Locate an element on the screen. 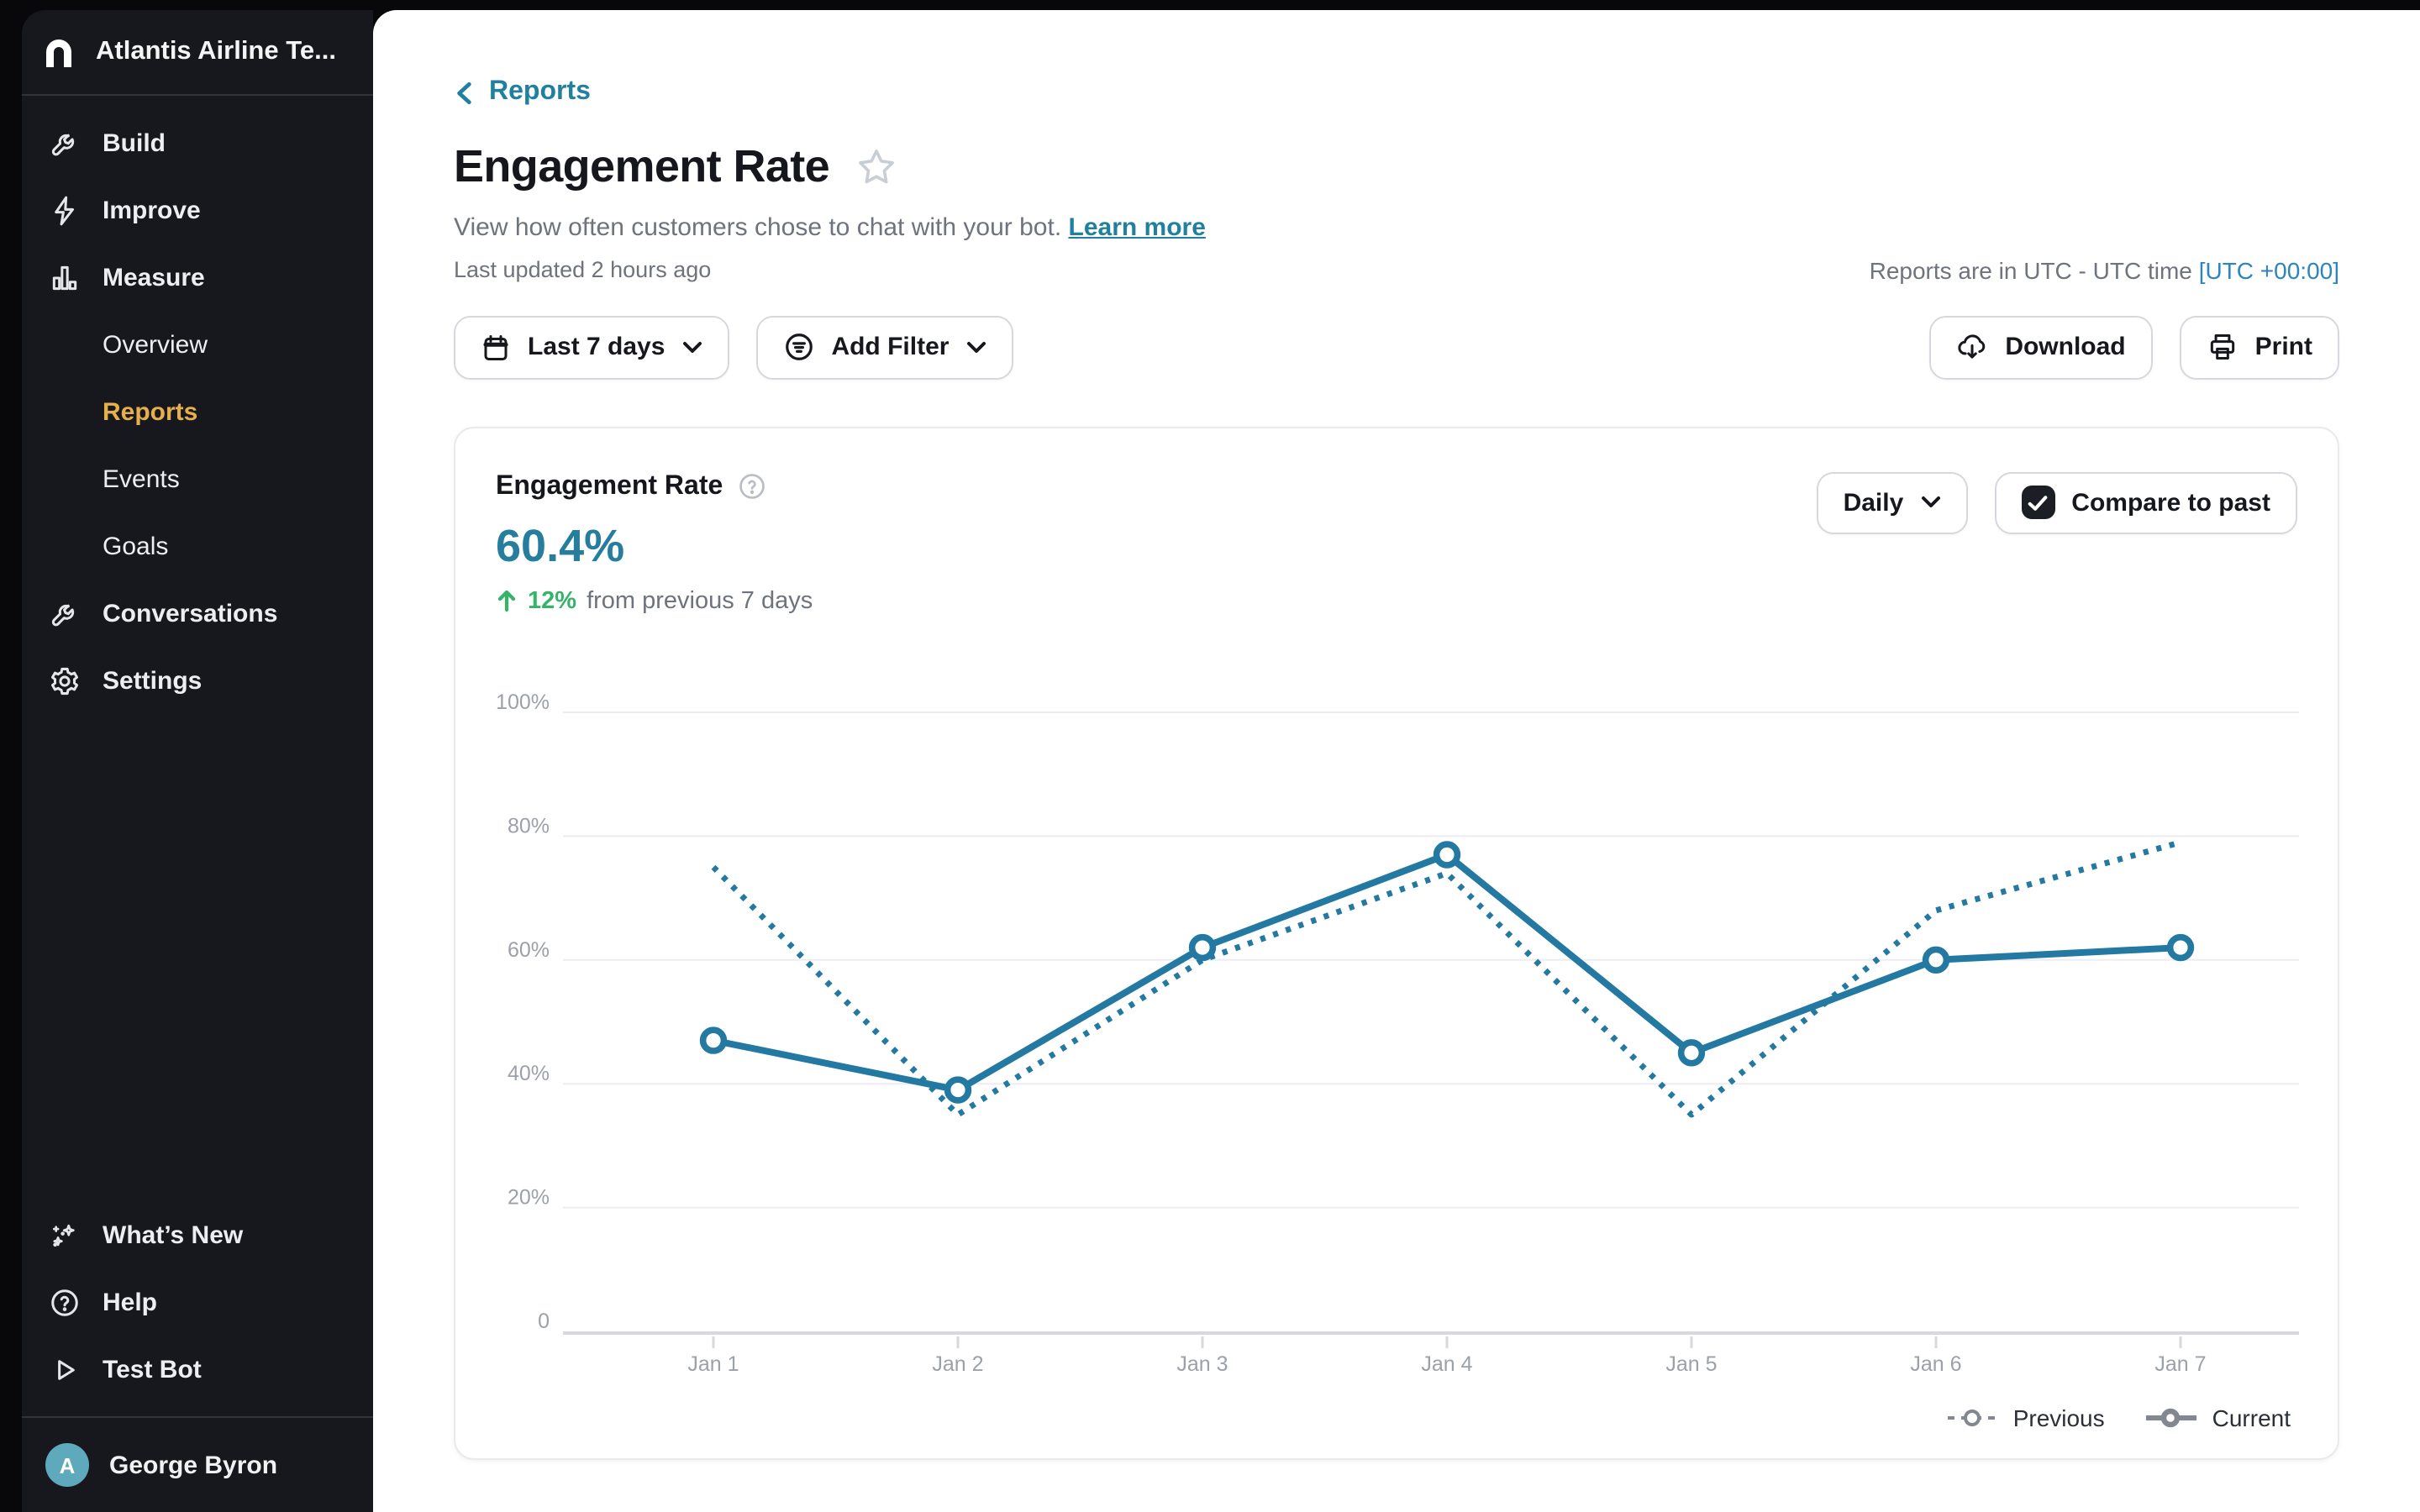 This screenshot has height=1512, width=2420. legend-item-current: Current is located at coordinates (2218, 1417).